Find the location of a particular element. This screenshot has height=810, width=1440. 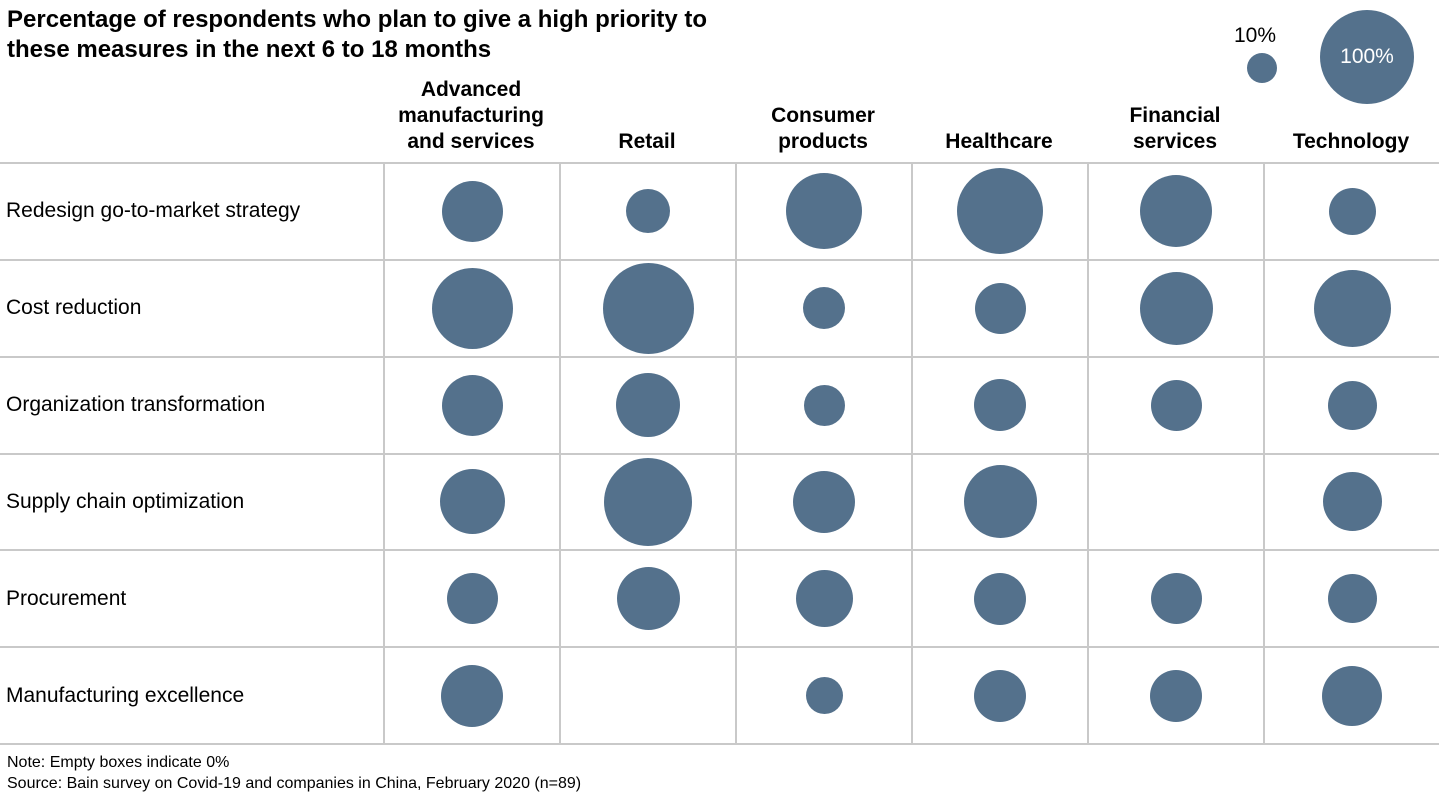

legend-small-bubble is located at coordinates (1262, 68).